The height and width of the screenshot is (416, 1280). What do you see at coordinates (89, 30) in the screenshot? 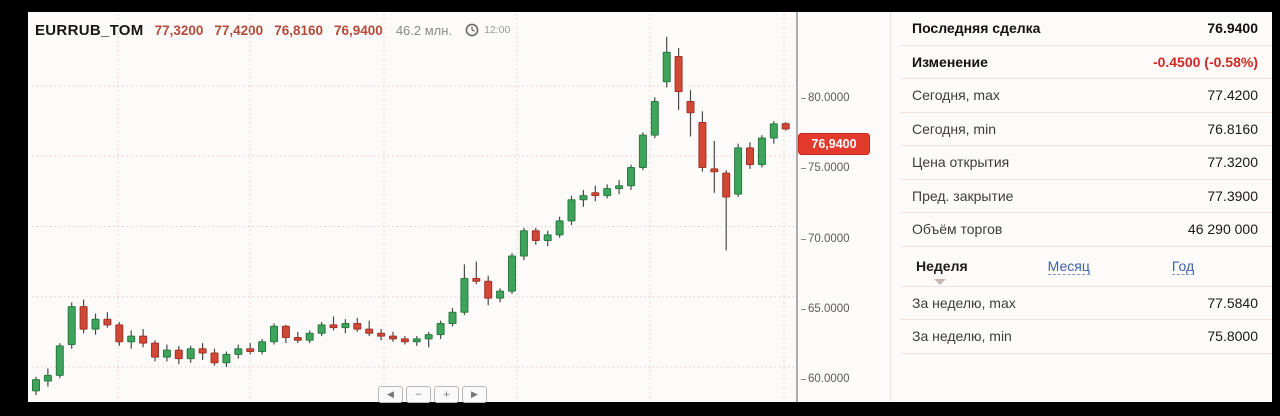
I see `instrument-symbol: EURRUB_TOM` at bounding box center [89, 30].